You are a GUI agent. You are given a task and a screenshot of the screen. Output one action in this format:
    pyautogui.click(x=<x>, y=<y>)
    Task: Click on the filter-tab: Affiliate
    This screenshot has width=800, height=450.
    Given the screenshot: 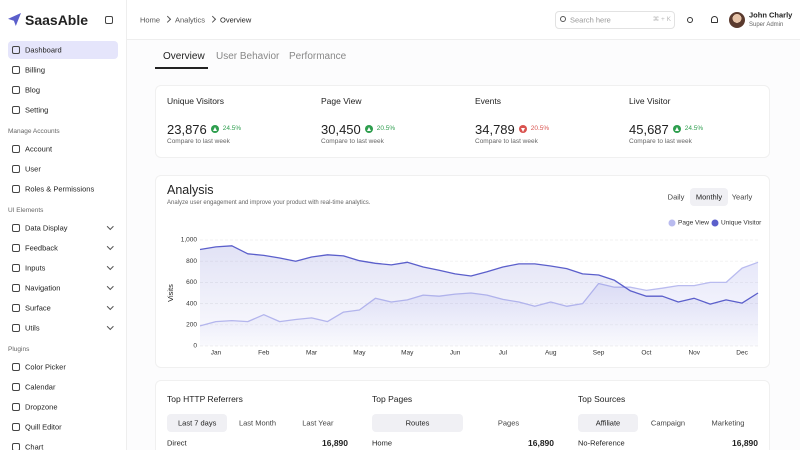 What is the action you would take?
    pyautogui.click(x=608, y=423)
    